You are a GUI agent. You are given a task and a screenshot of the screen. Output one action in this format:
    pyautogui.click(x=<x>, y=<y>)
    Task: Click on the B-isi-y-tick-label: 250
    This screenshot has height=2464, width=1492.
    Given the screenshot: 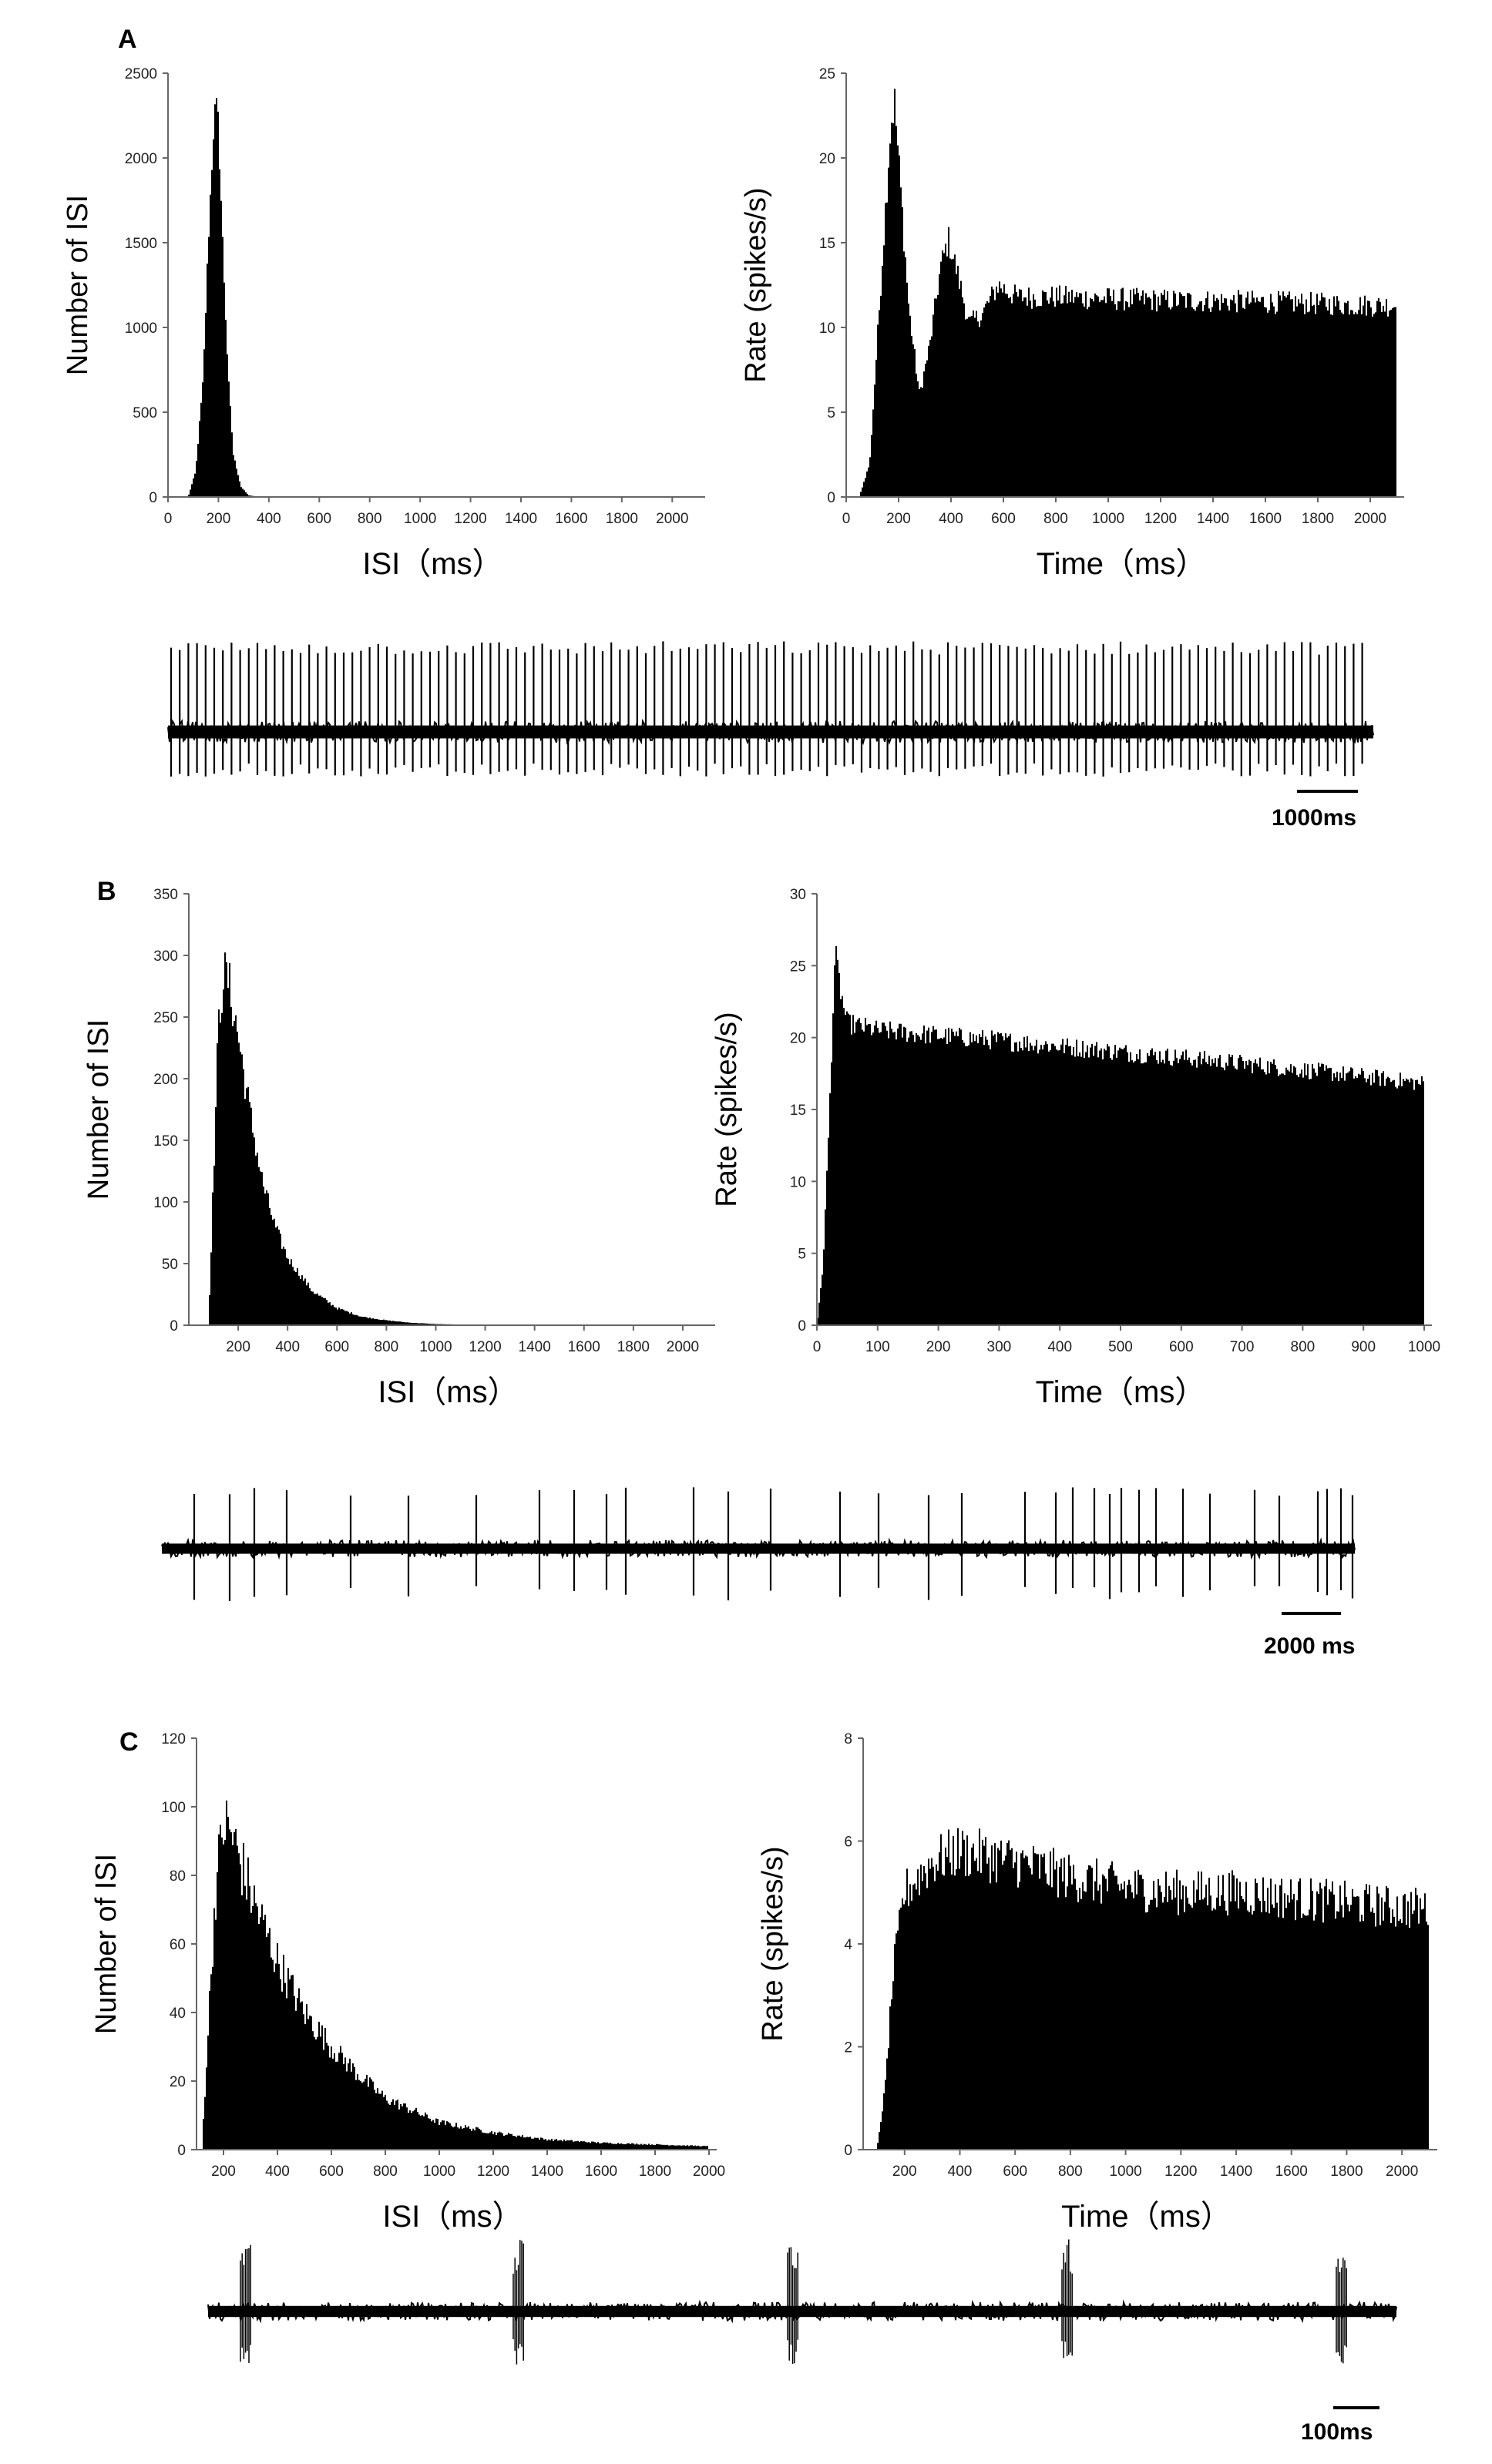 What is the action you would take?
    pyautogui.click(x=165, y=1018)
    